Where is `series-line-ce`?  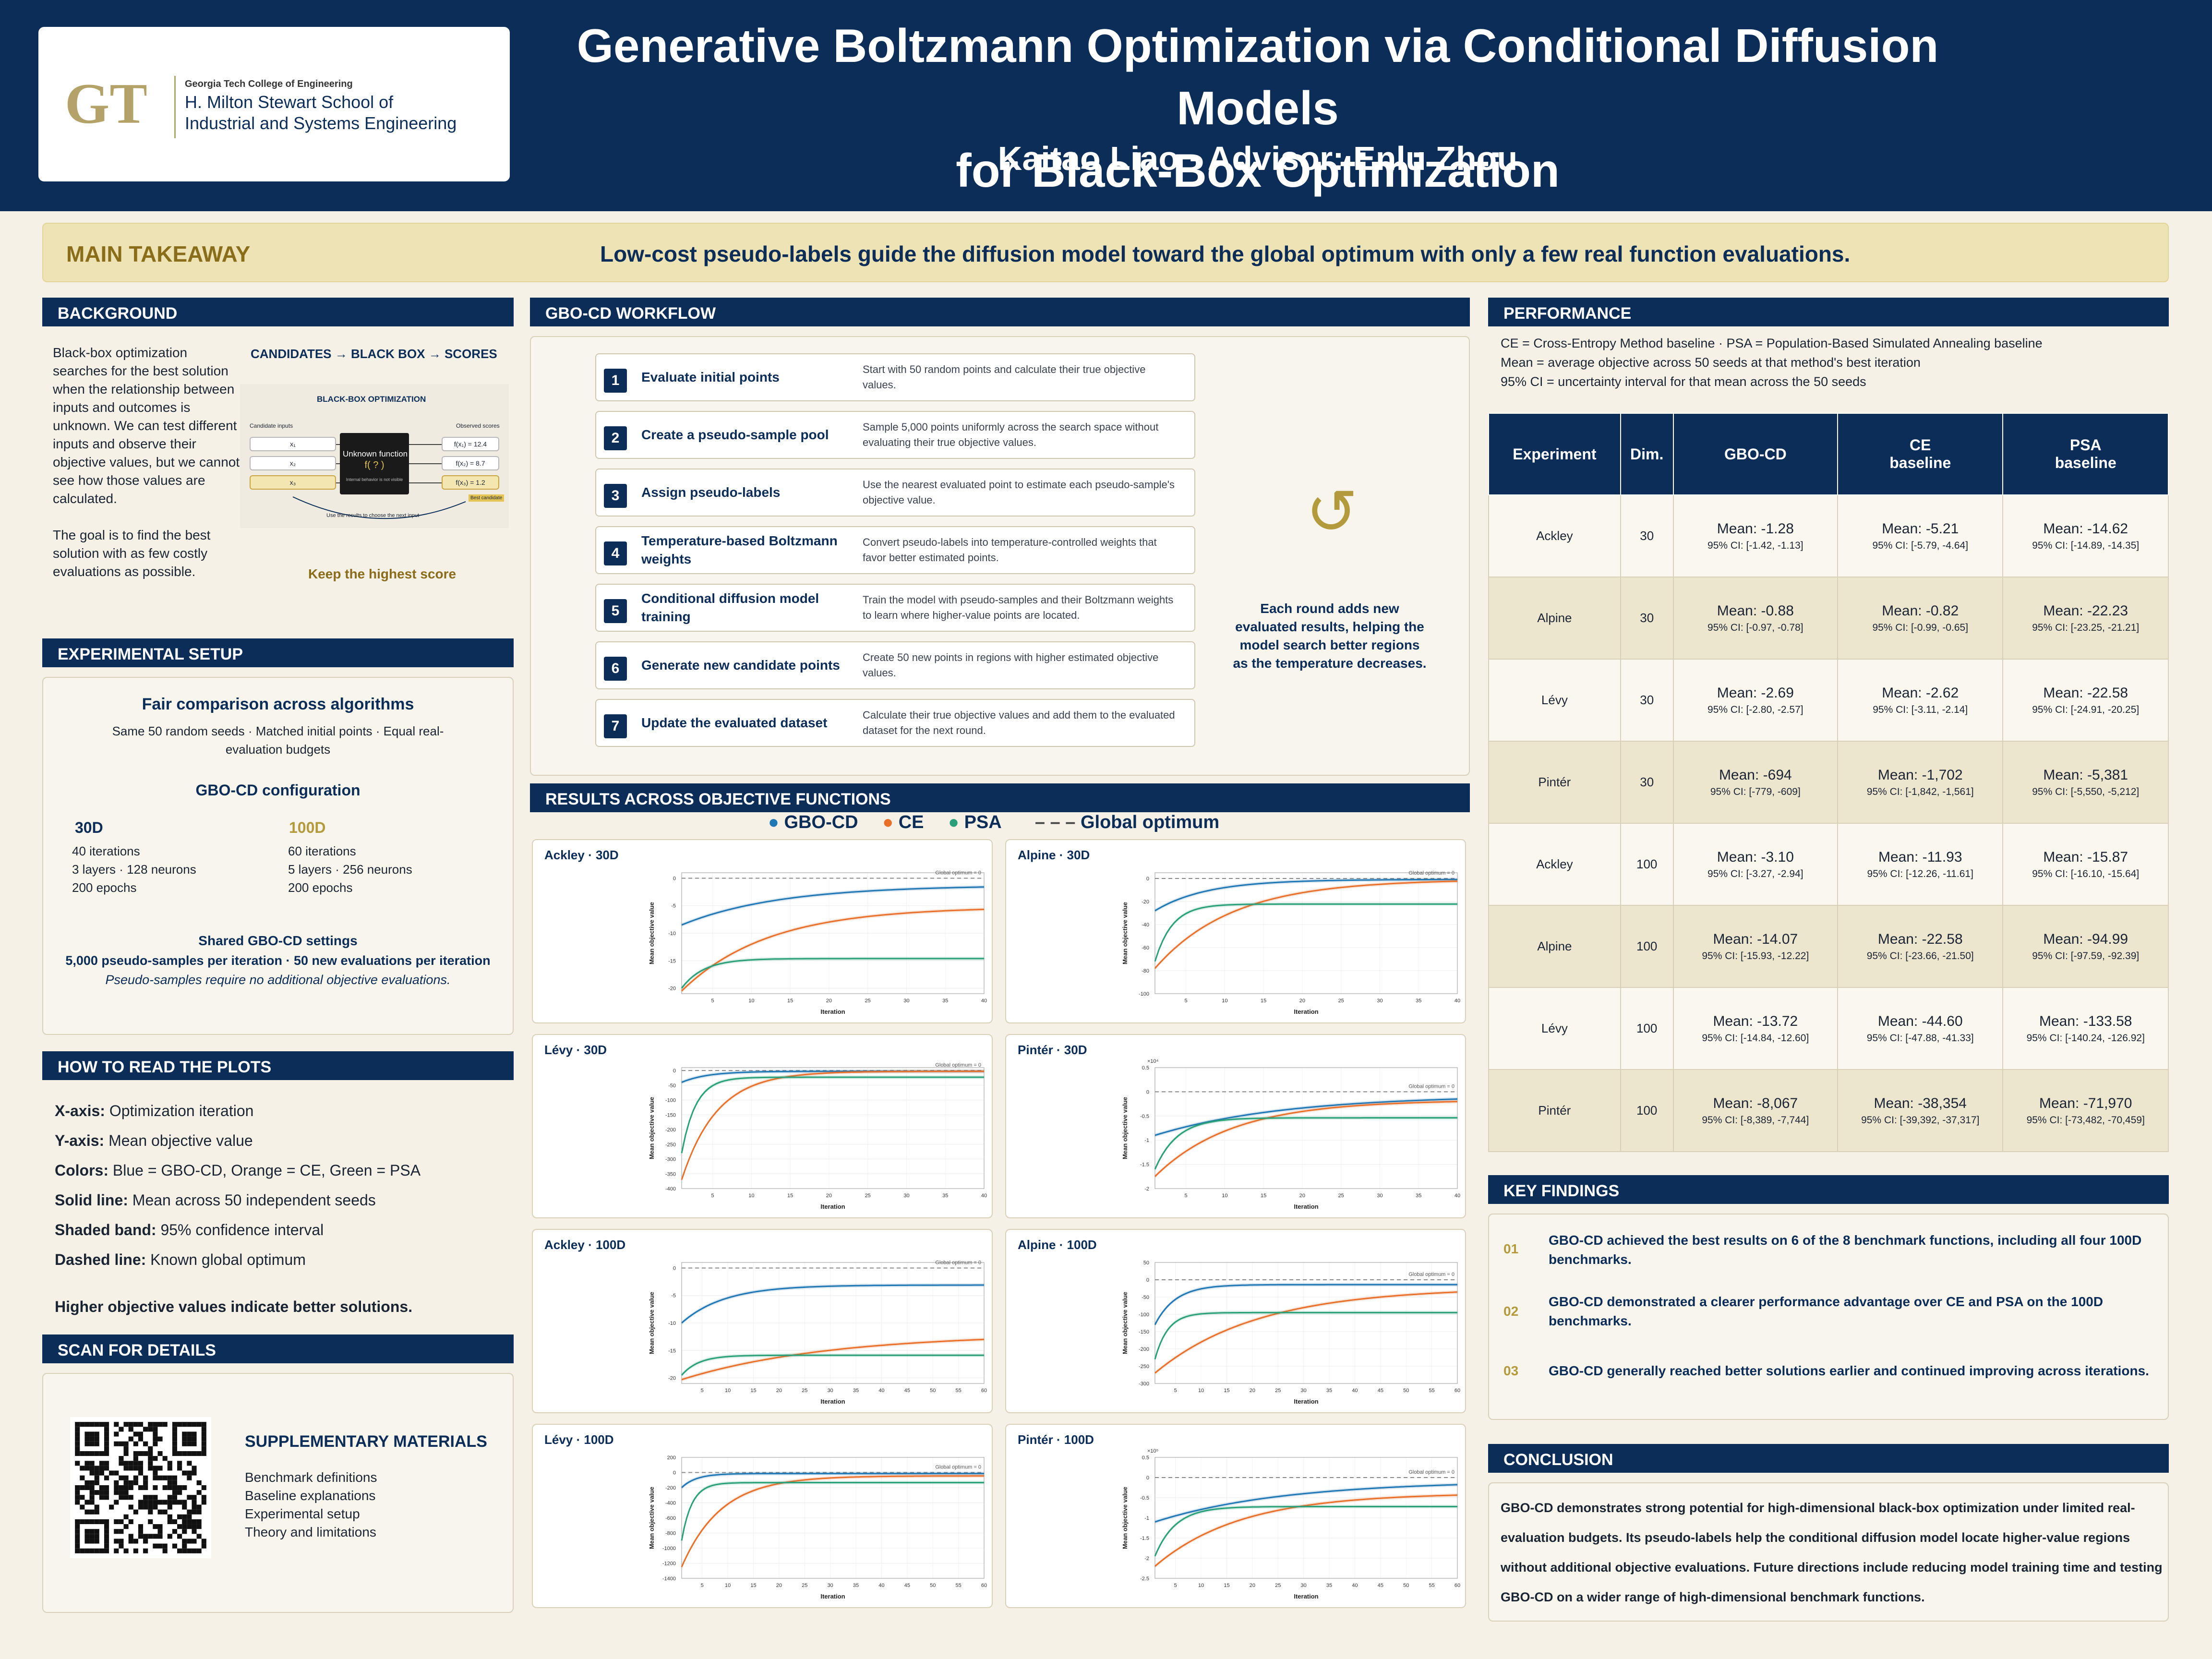
series-line-ce is located at coordinates (1306, 925).